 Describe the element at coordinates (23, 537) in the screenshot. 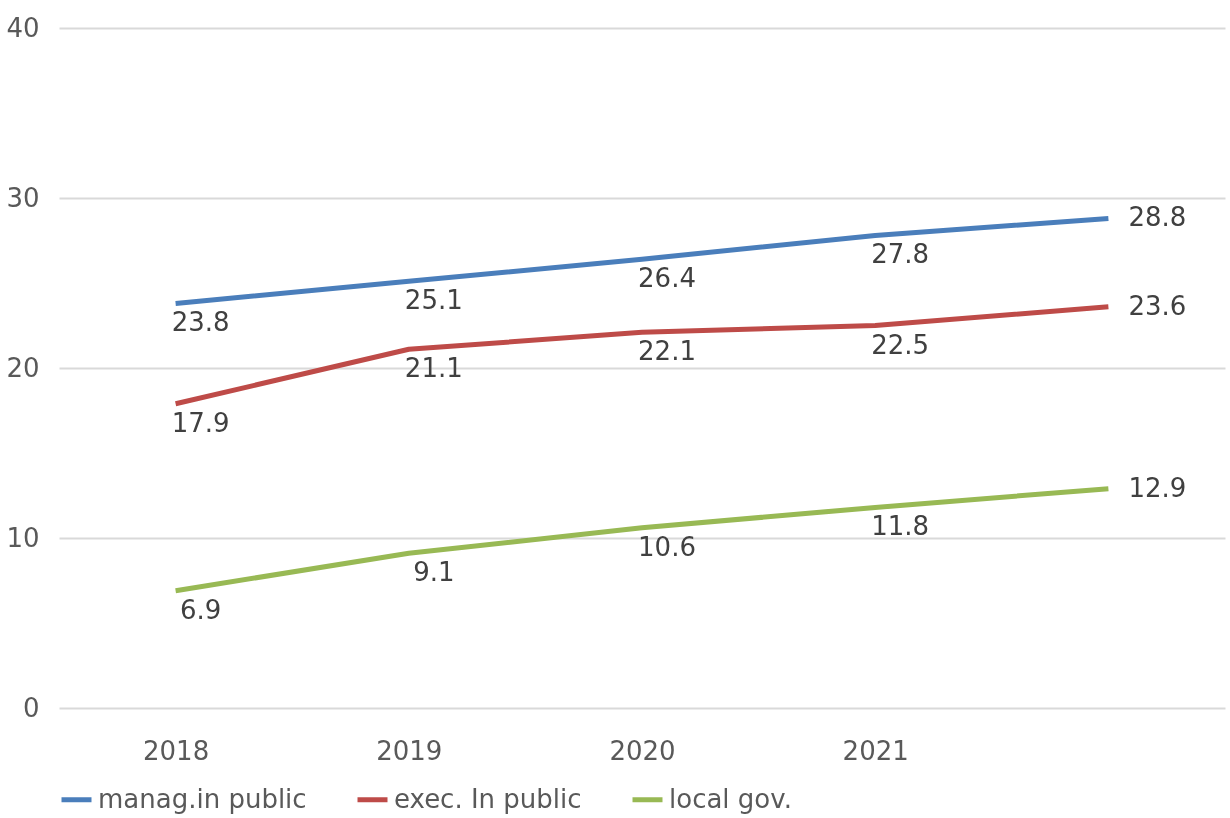

I see `y-tick-label: 10` at that location.